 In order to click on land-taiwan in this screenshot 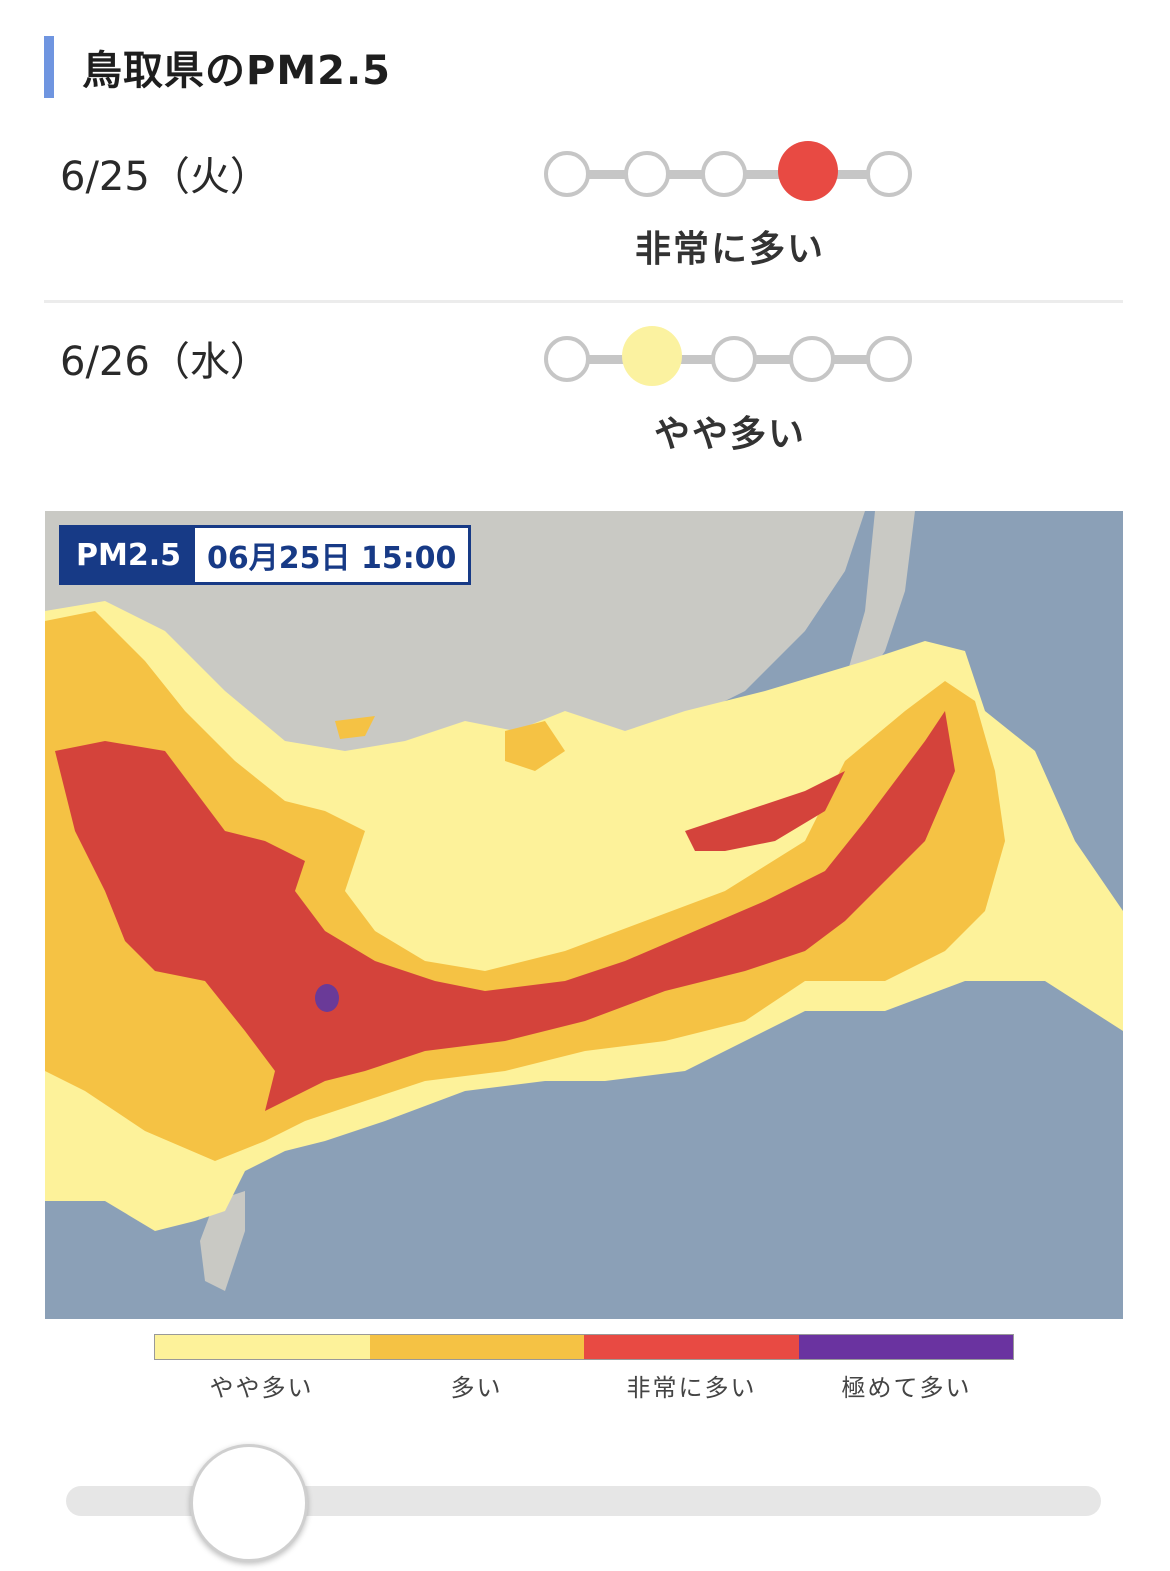, I will do `click(222, 1241)`.